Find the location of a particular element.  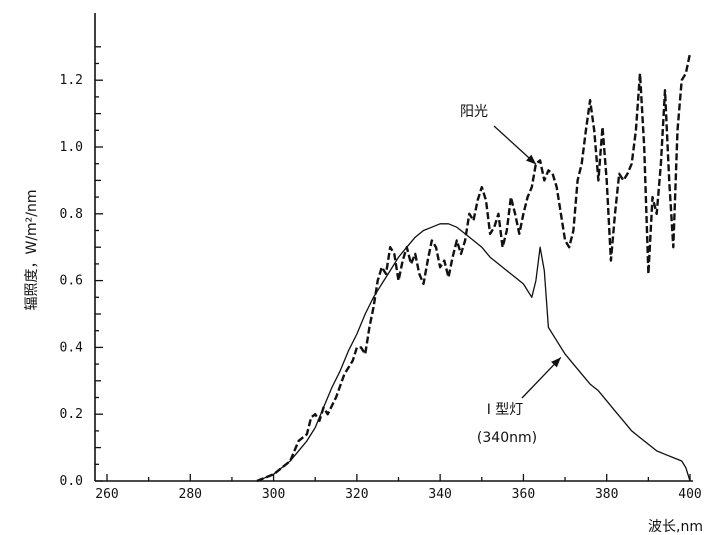

y-tick-label: 0.8 is located at coordinates (71, 214).